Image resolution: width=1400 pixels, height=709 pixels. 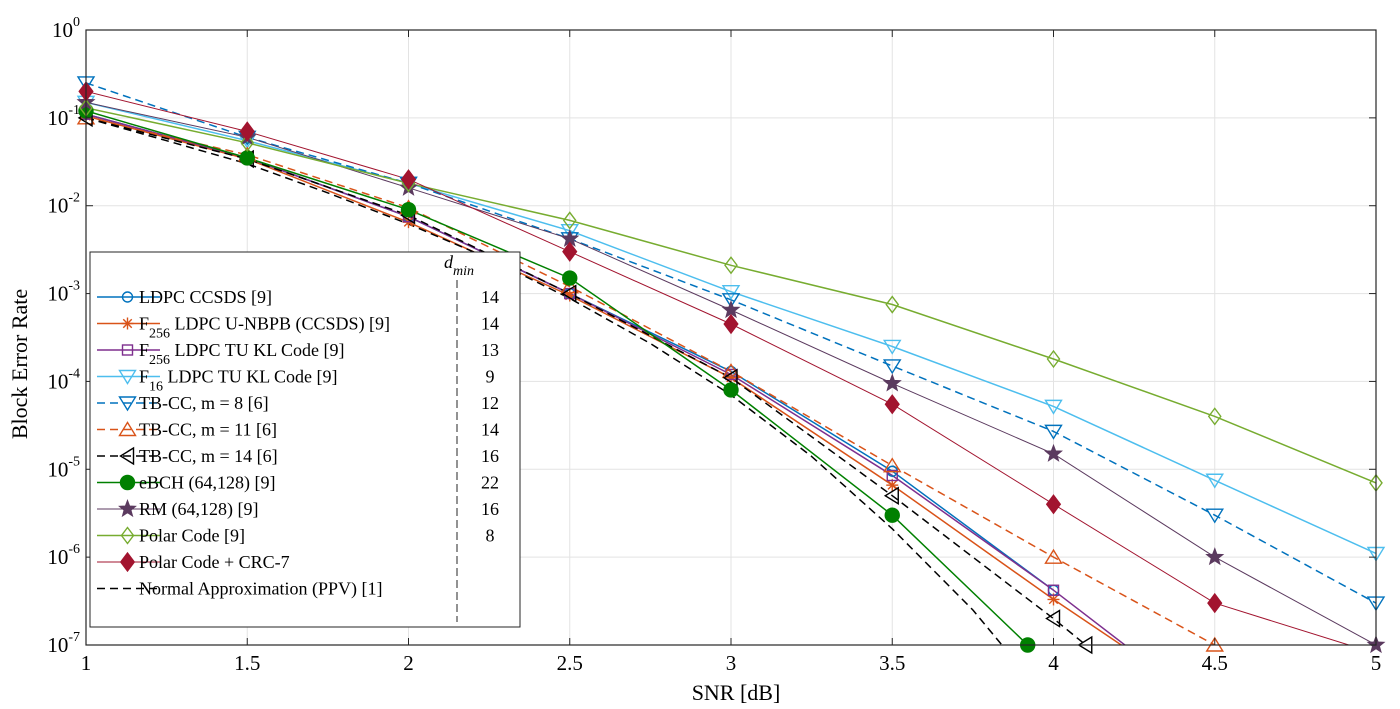 What do you see at coordinates (238, 381) in the screenshot?
I see `legend-label: F16 LDPC TU KL Code [9]` at bounding box center [238, 381].